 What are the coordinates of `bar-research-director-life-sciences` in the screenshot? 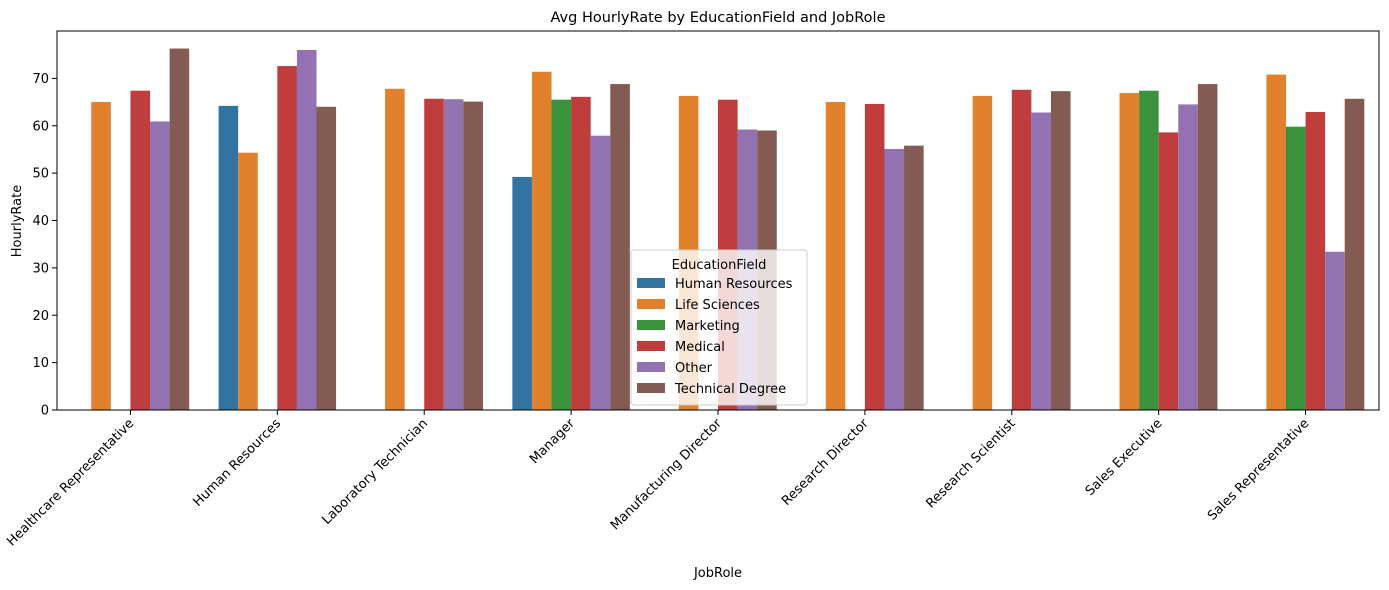 It's located at (835, 256).